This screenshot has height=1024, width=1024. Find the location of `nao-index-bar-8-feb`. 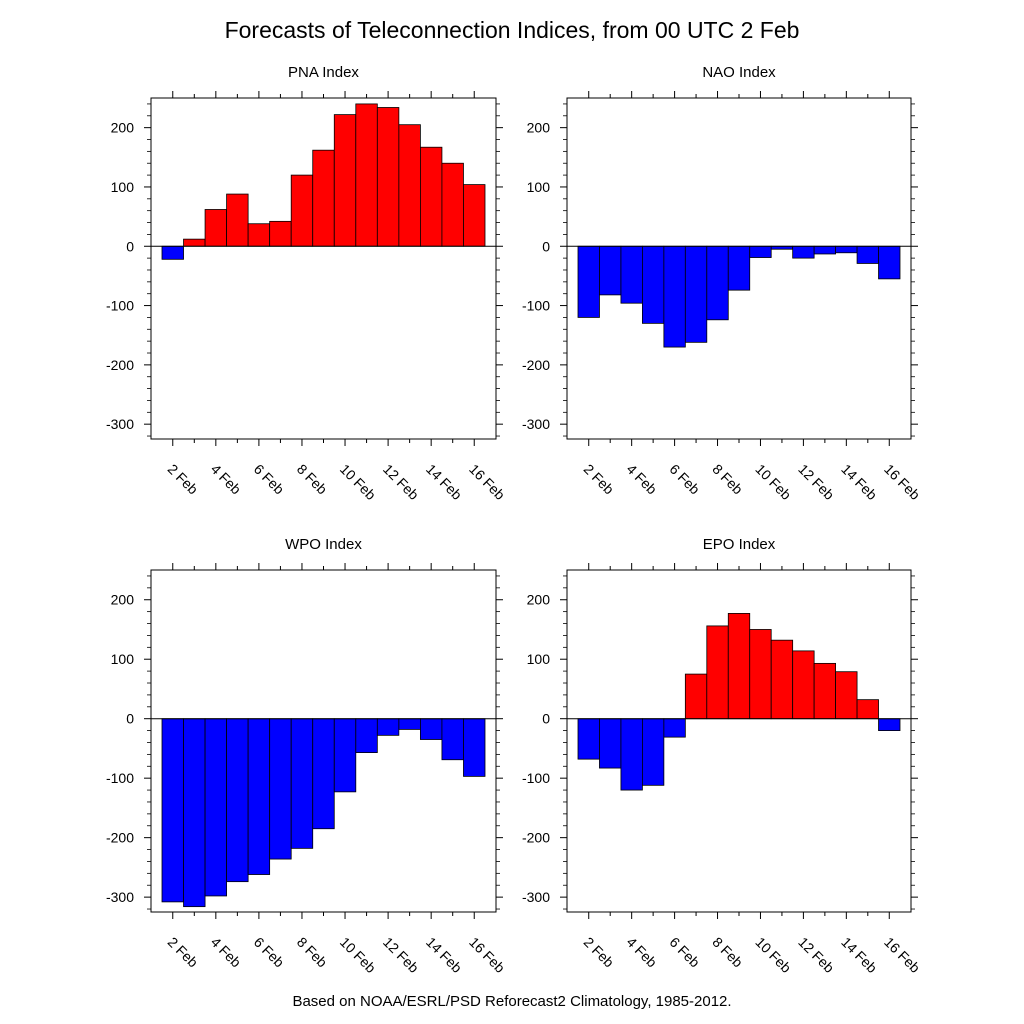

nao-index-bar-8-feb is located at coordinates (717, 283).